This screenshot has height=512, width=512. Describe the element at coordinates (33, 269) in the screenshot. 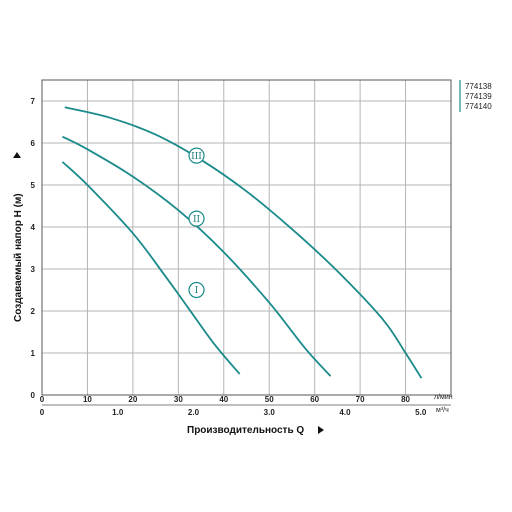

I see `y-tick-label: 3` at that location.